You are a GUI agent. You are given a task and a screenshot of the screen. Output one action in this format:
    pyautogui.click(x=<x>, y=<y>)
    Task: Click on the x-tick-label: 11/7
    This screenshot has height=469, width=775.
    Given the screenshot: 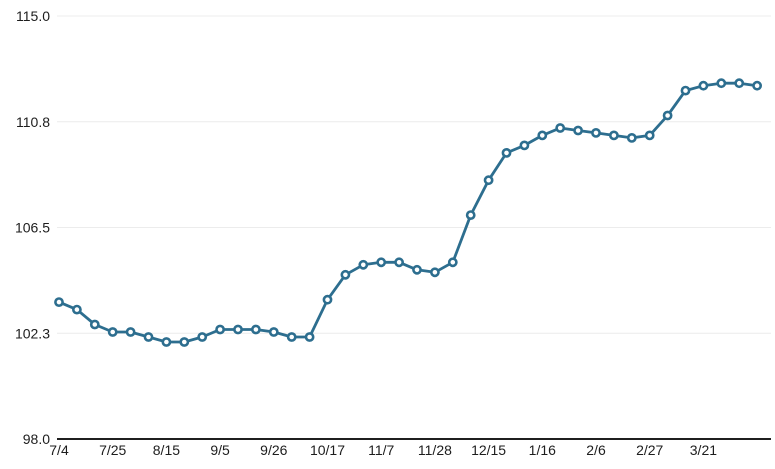 What is the action you would take?
    pyautogui.click(x=381, y=450)
    